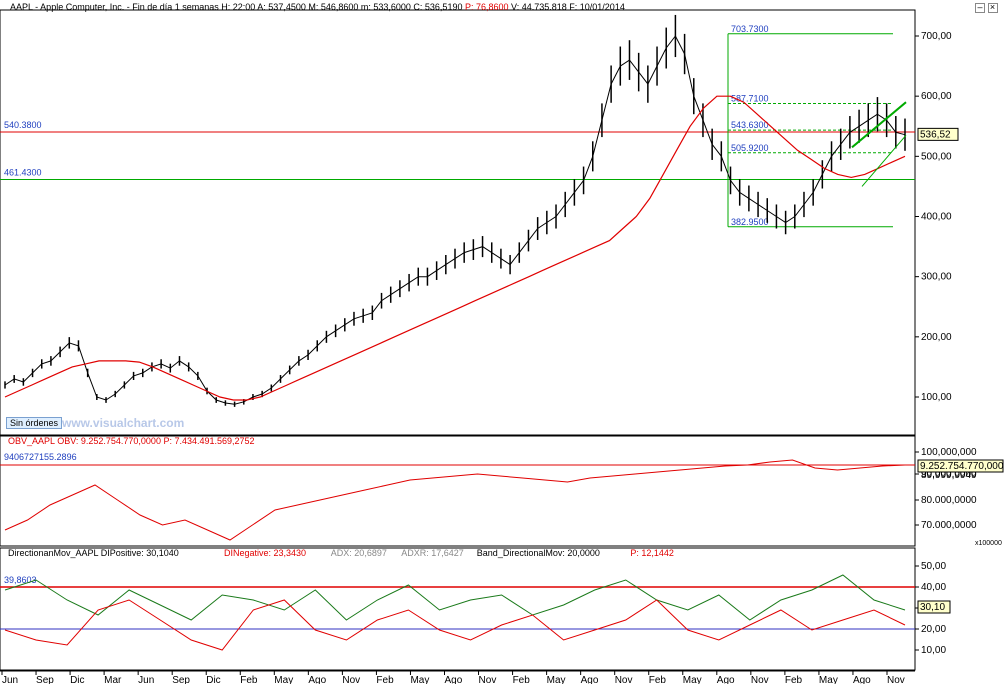 The height and width of the screenshot is (684, 1005). Describe the element at coordinates (750, 148) in the screenshot. I see `level-label: 505.9200` at that location.